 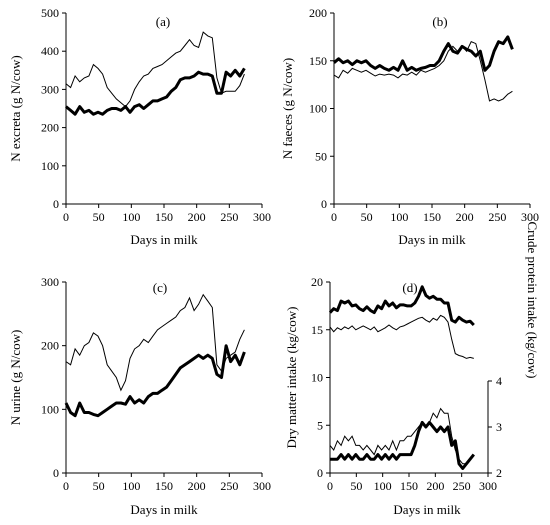 I want to click on y-axis-title: N excreta (g N/cow), so click(x=15, y=108).